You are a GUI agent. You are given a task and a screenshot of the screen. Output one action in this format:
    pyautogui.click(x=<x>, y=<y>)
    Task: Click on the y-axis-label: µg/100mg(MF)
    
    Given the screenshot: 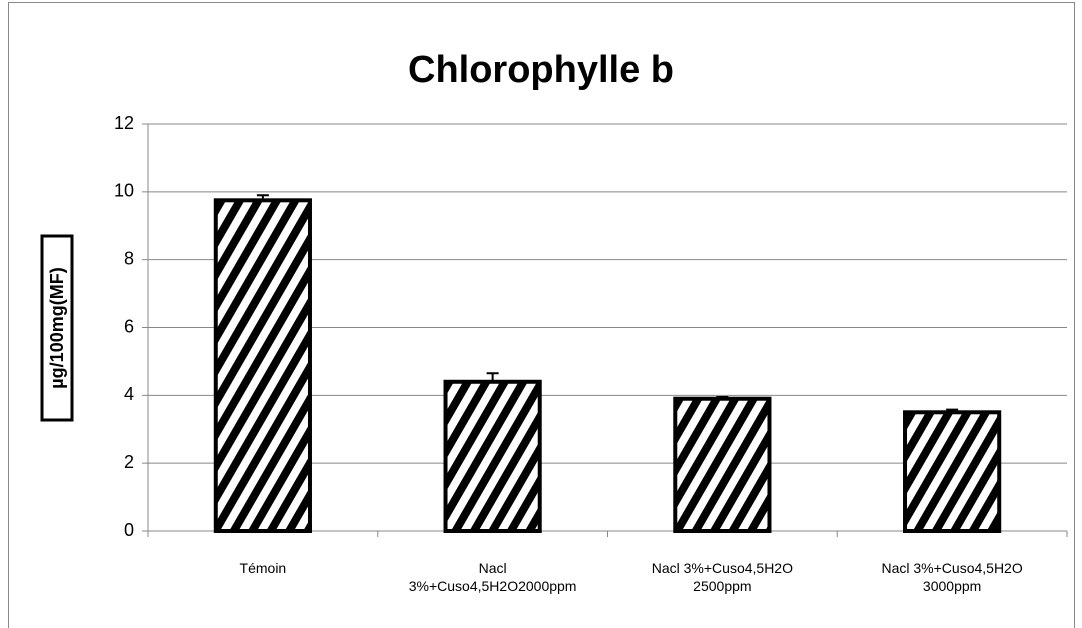 What is the action you would take?
    pyautogui.click(x=57, y=327)
    